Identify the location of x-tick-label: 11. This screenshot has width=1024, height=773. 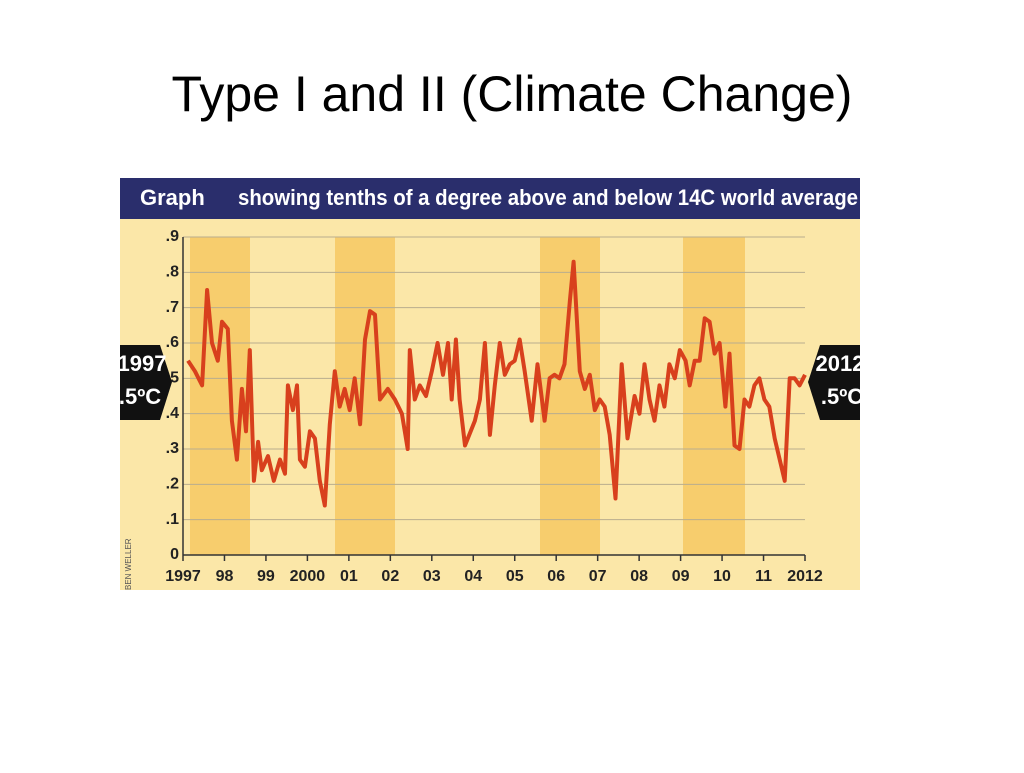
(763, 576).